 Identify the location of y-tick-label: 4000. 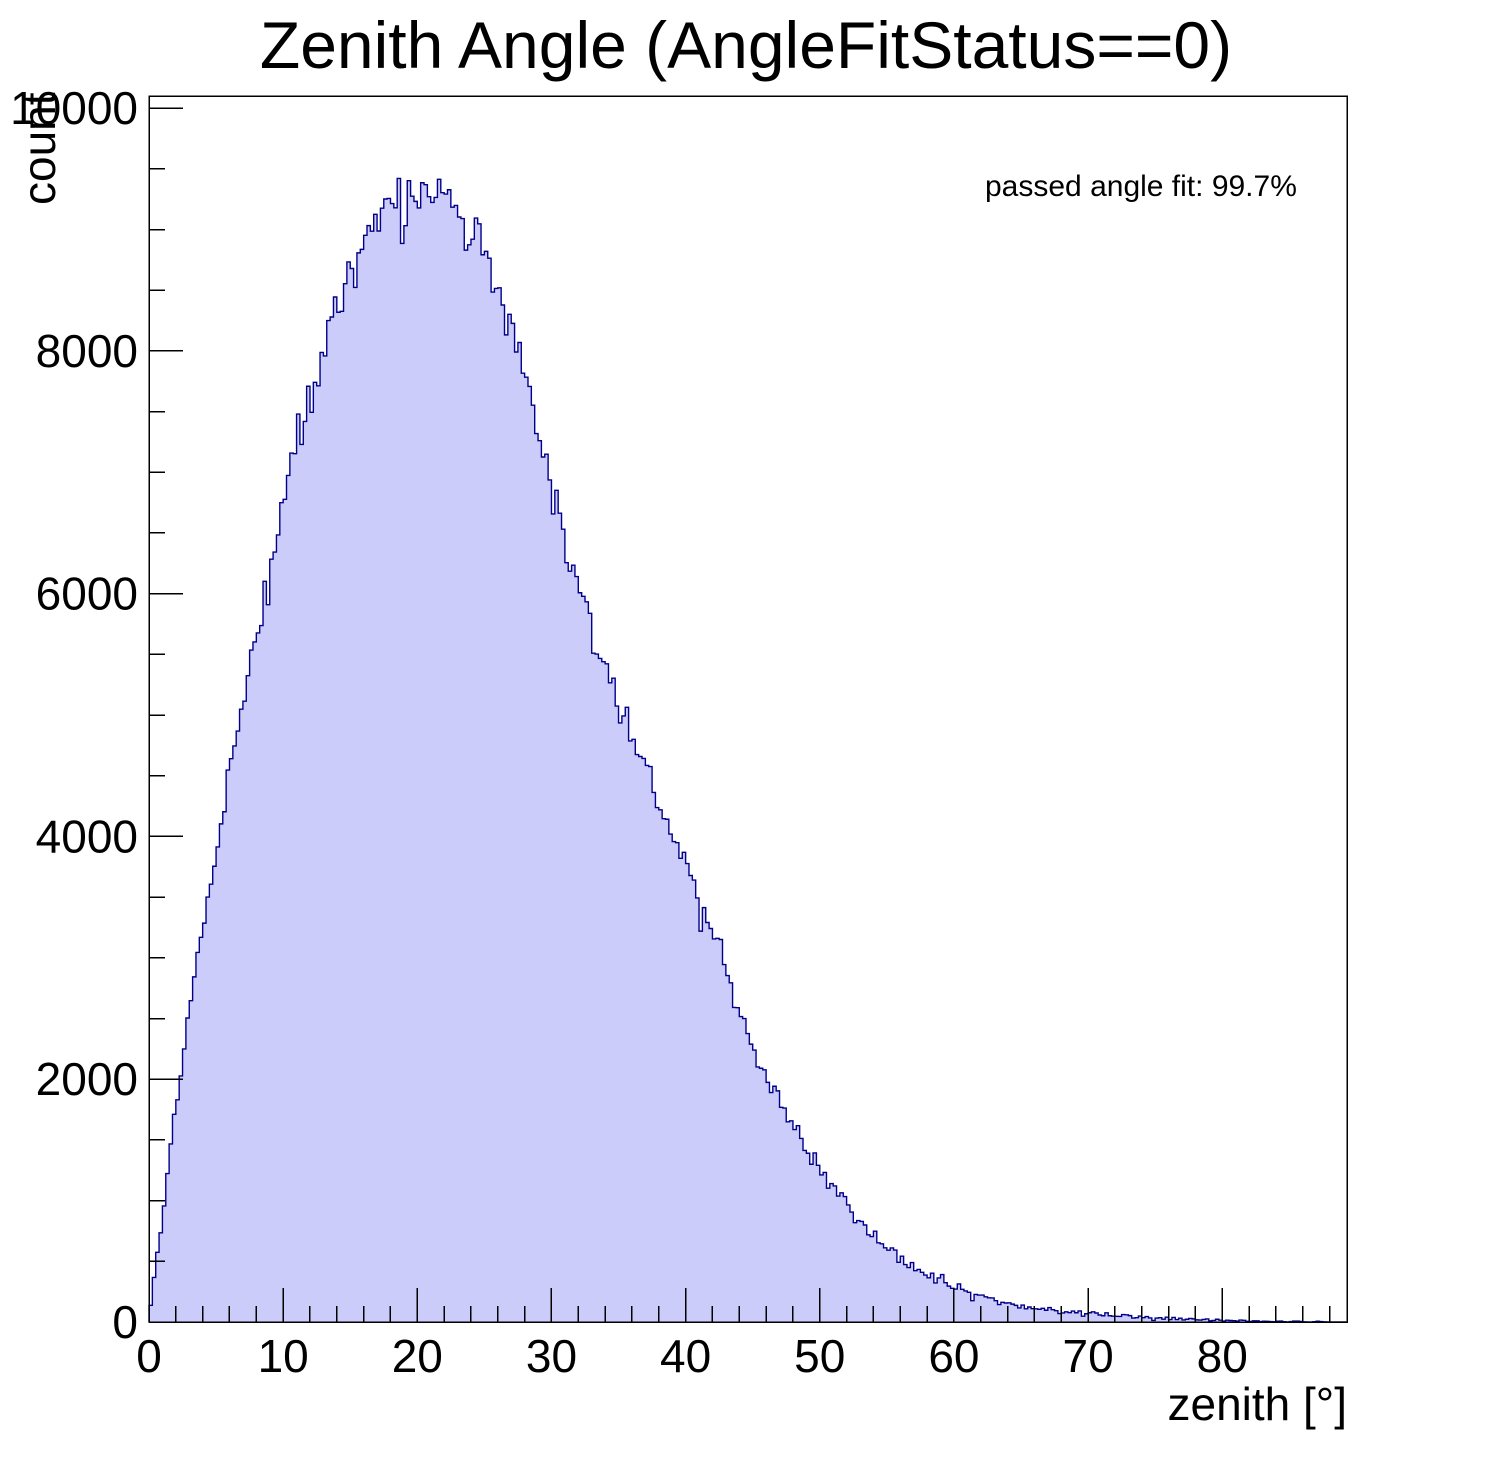
(87, 836).